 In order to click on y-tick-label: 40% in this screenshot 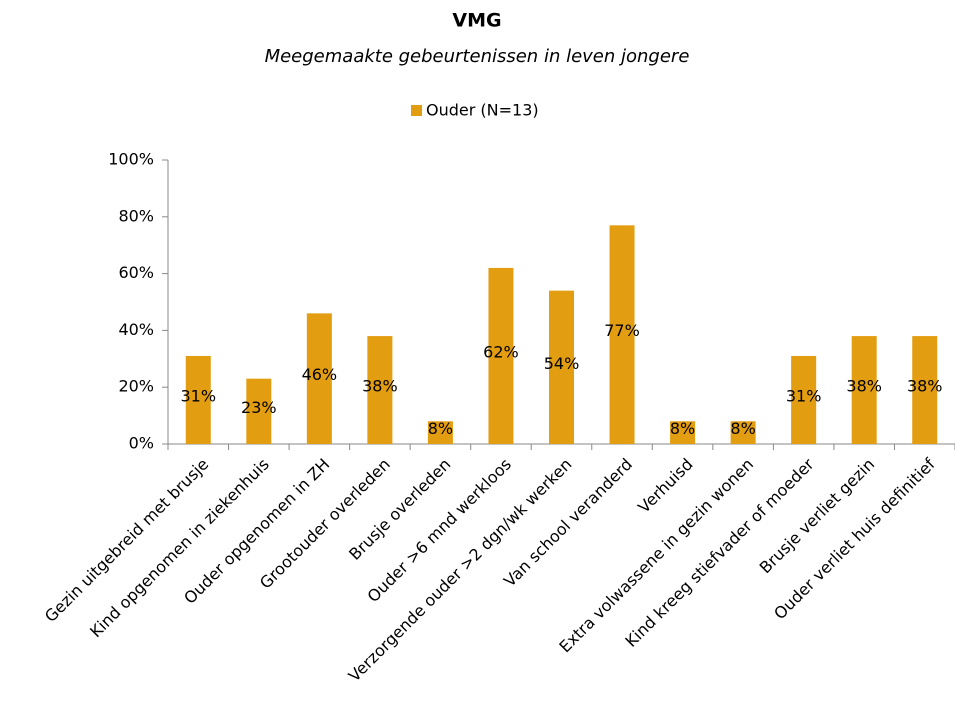, I will do `click(136, 329)`.